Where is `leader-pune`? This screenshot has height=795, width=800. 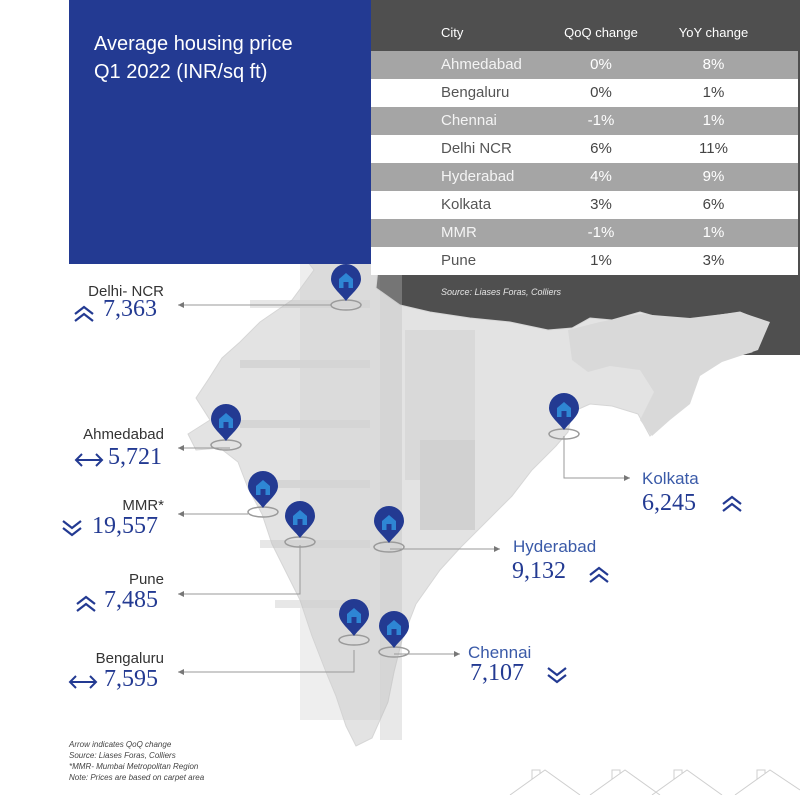 leader-pune is located at coordinates (239, 570).